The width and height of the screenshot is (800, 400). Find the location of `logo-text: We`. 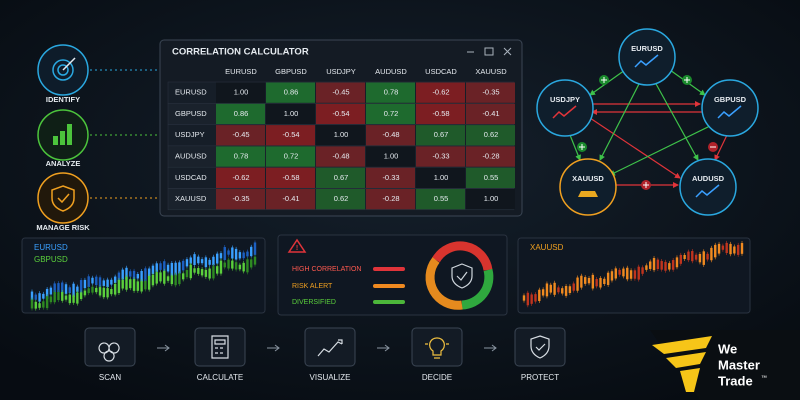

logo-text: We is located at coordinates (727, 348).